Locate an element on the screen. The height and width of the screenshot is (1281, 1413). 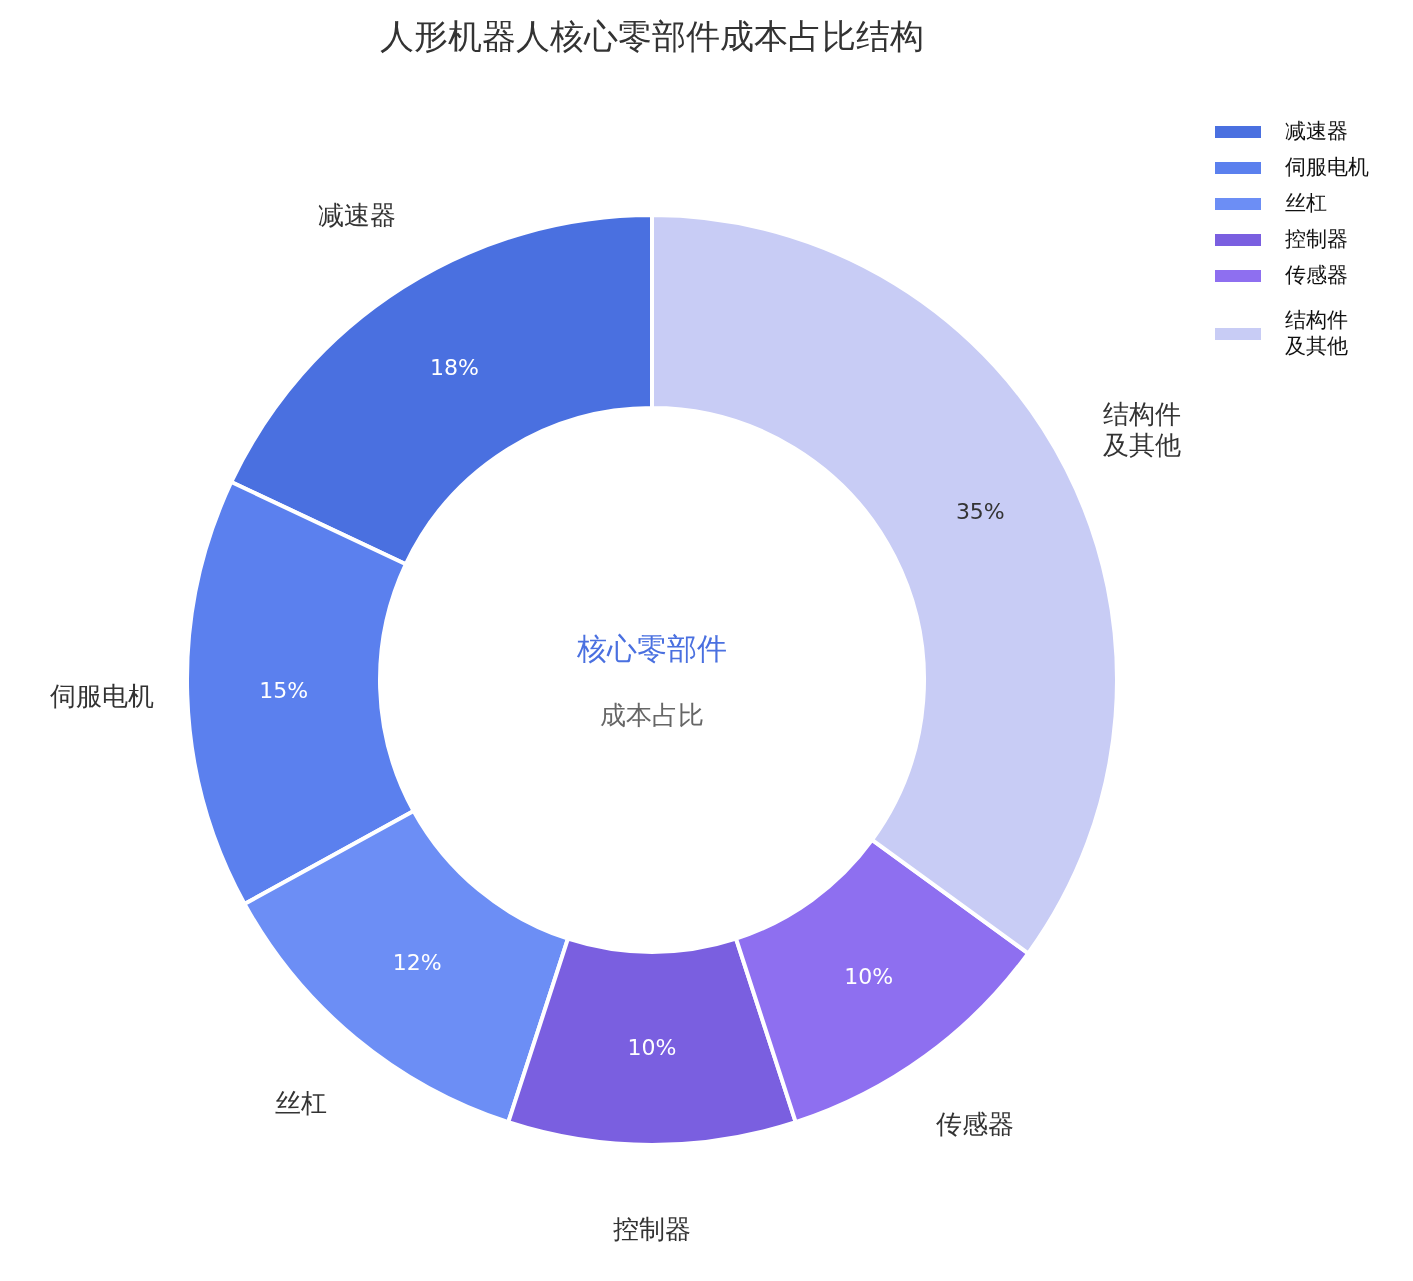
legend-label: 结构件及其他 is located at coordinates (1316, 333).